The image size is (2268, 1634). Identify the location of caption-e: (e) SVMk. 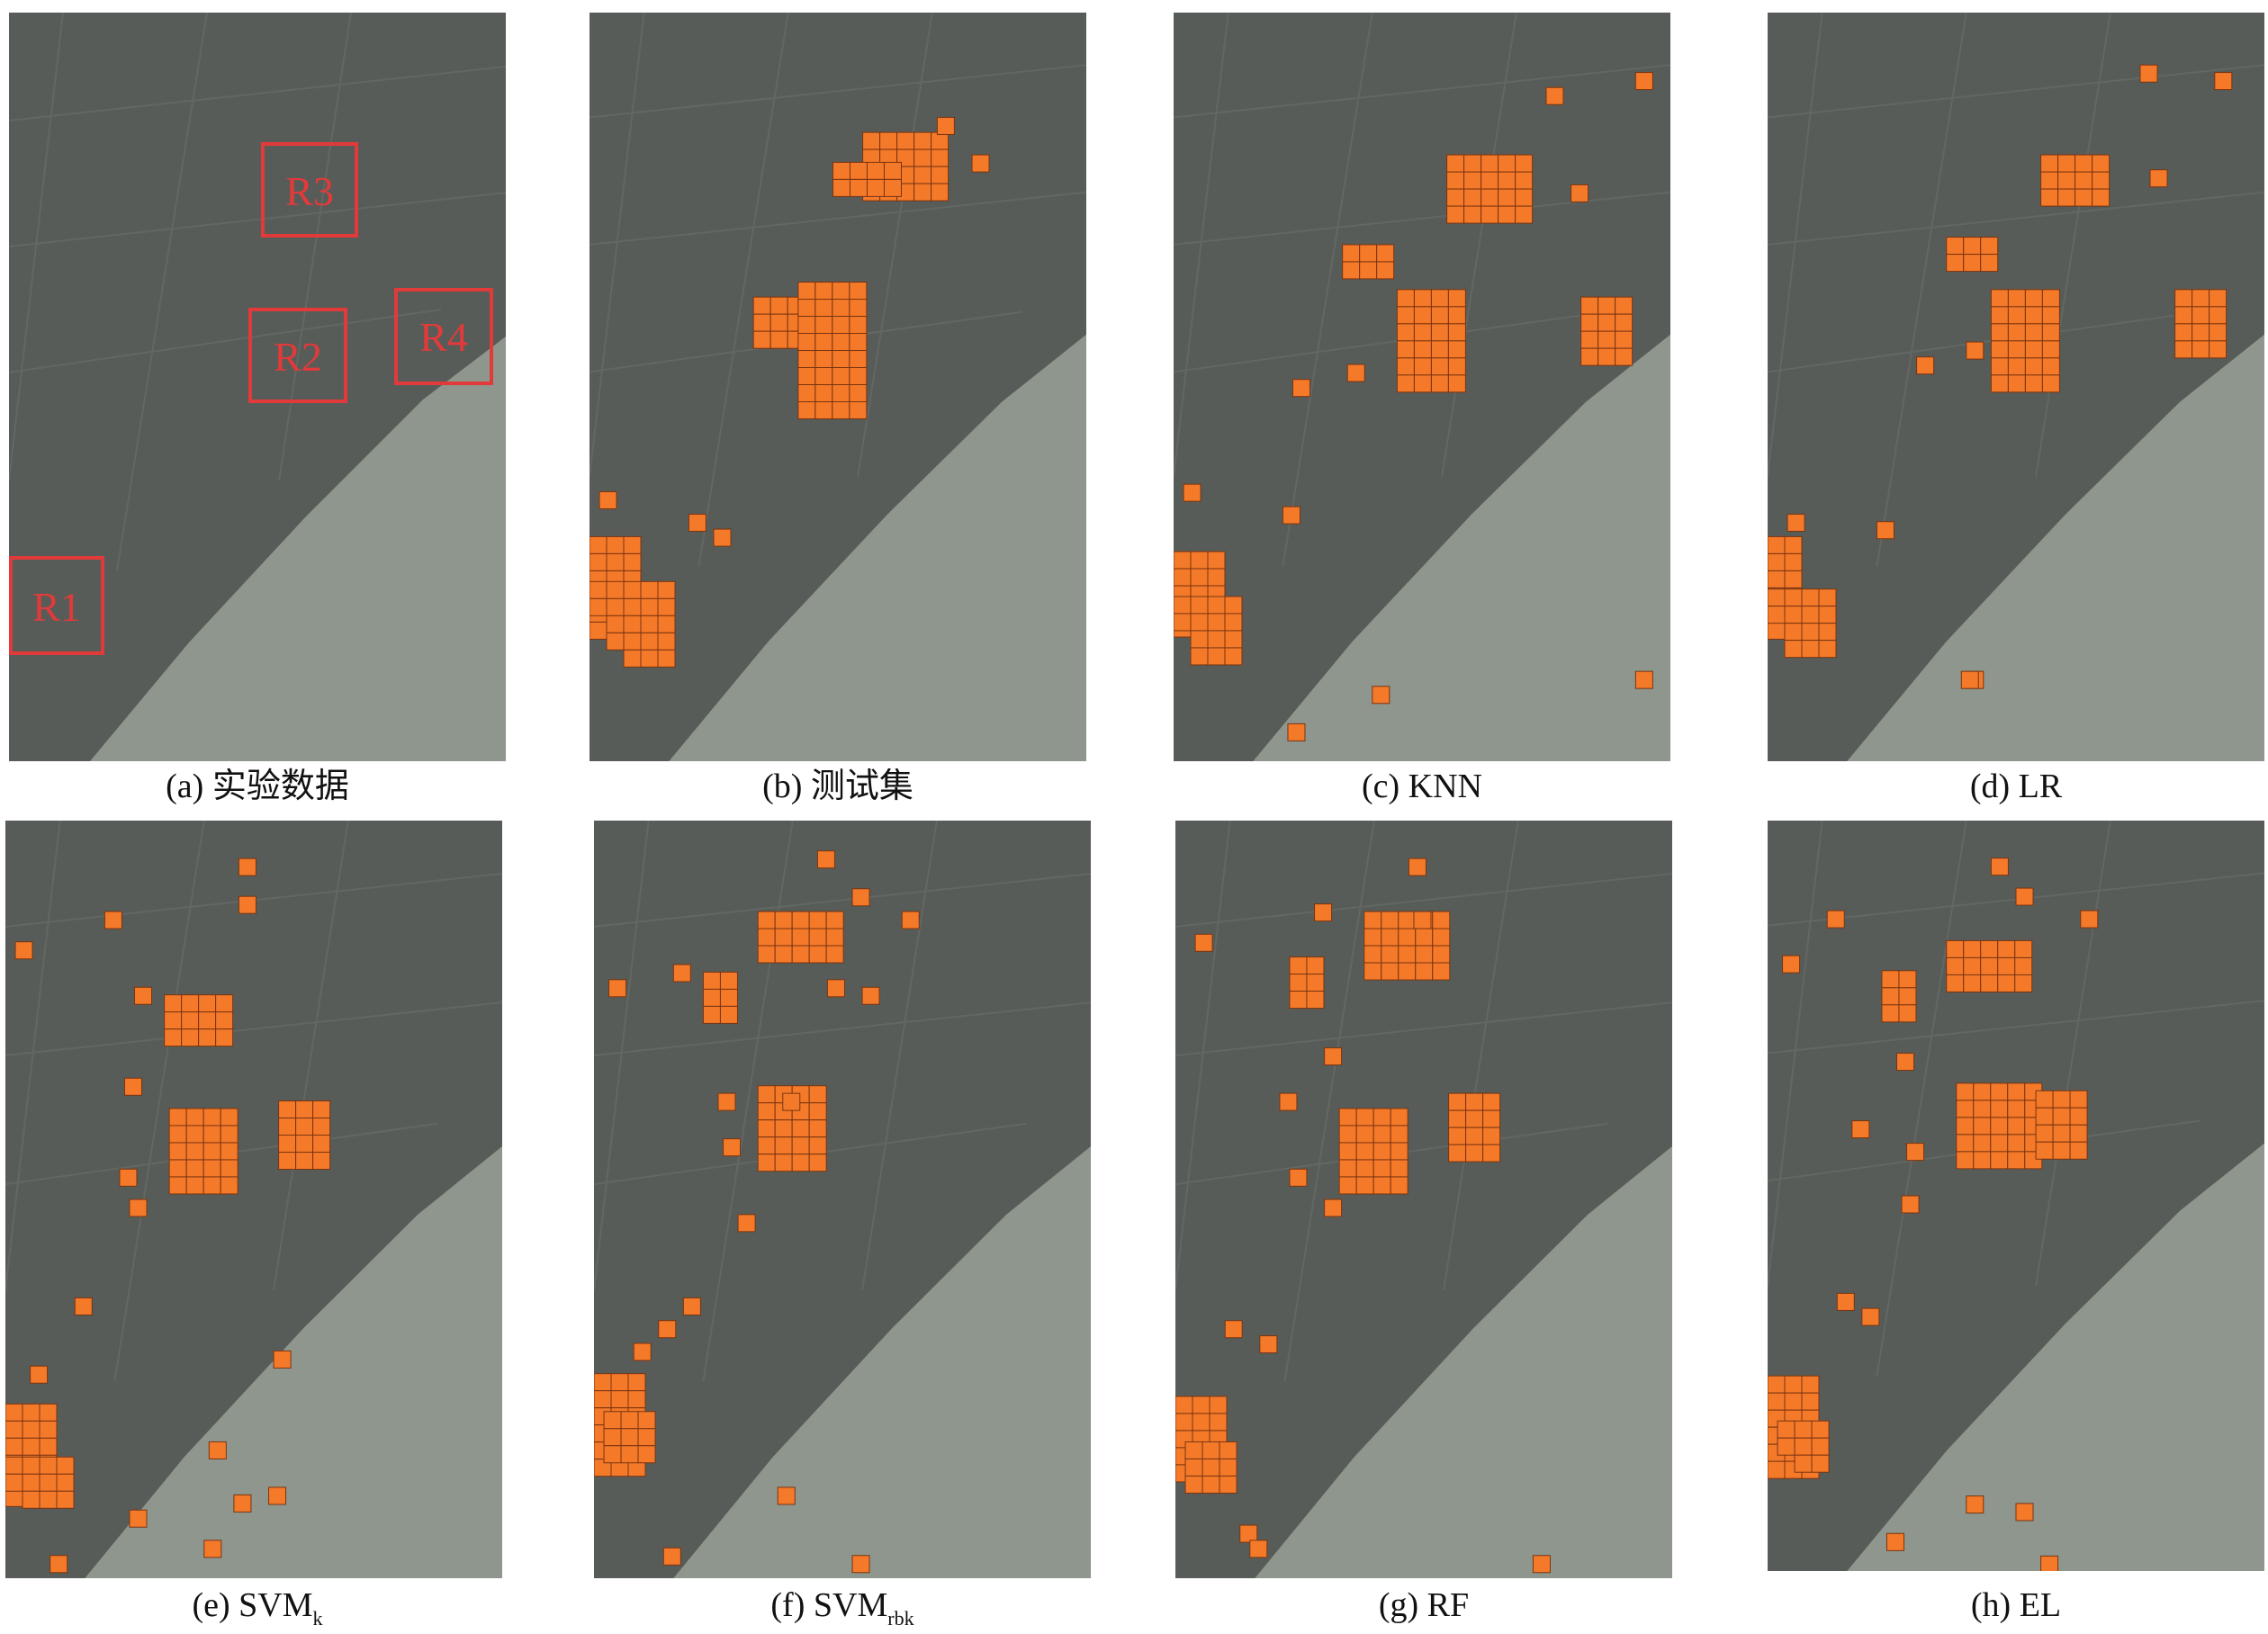
(258, 1608).